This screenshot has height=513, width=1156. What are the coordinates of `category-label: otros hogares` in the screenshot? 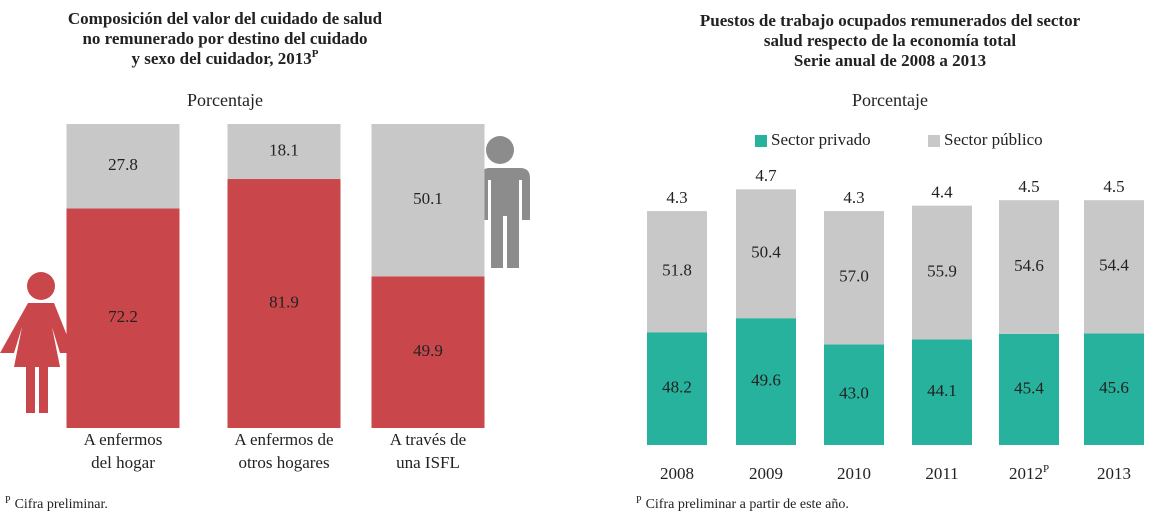 It's located at (283, 462).